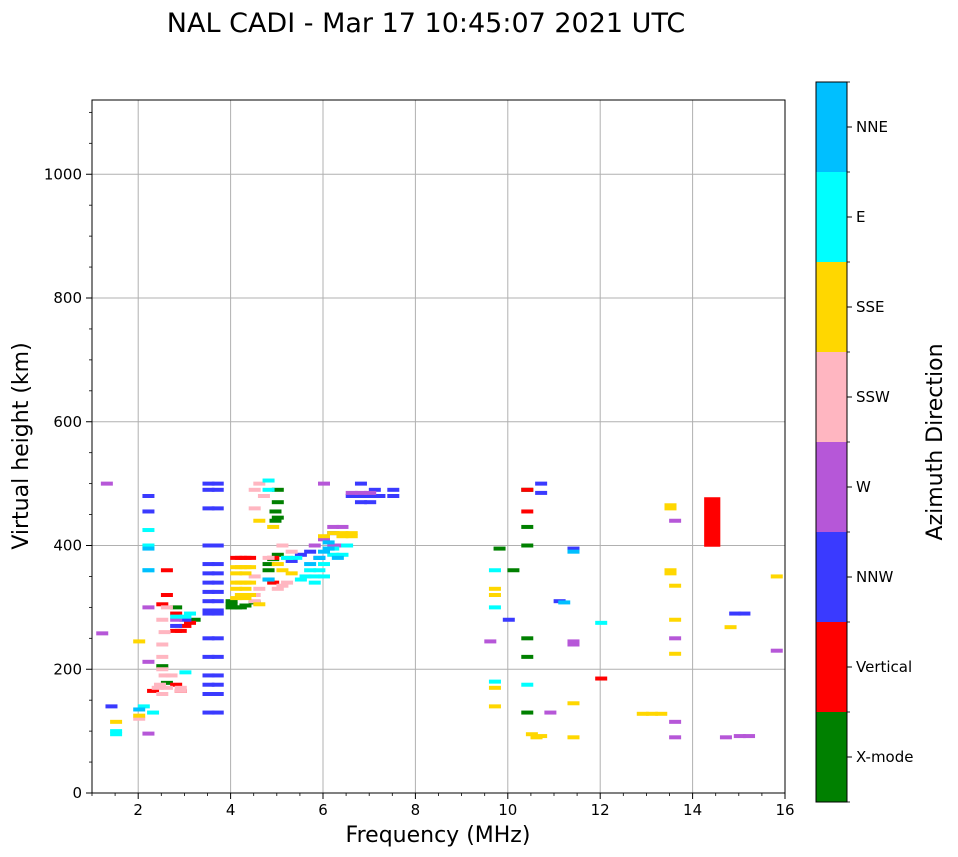  Describe the element at coordinates (67, 546) in the screenshot. I see `y-tick-label: 400` at that location.